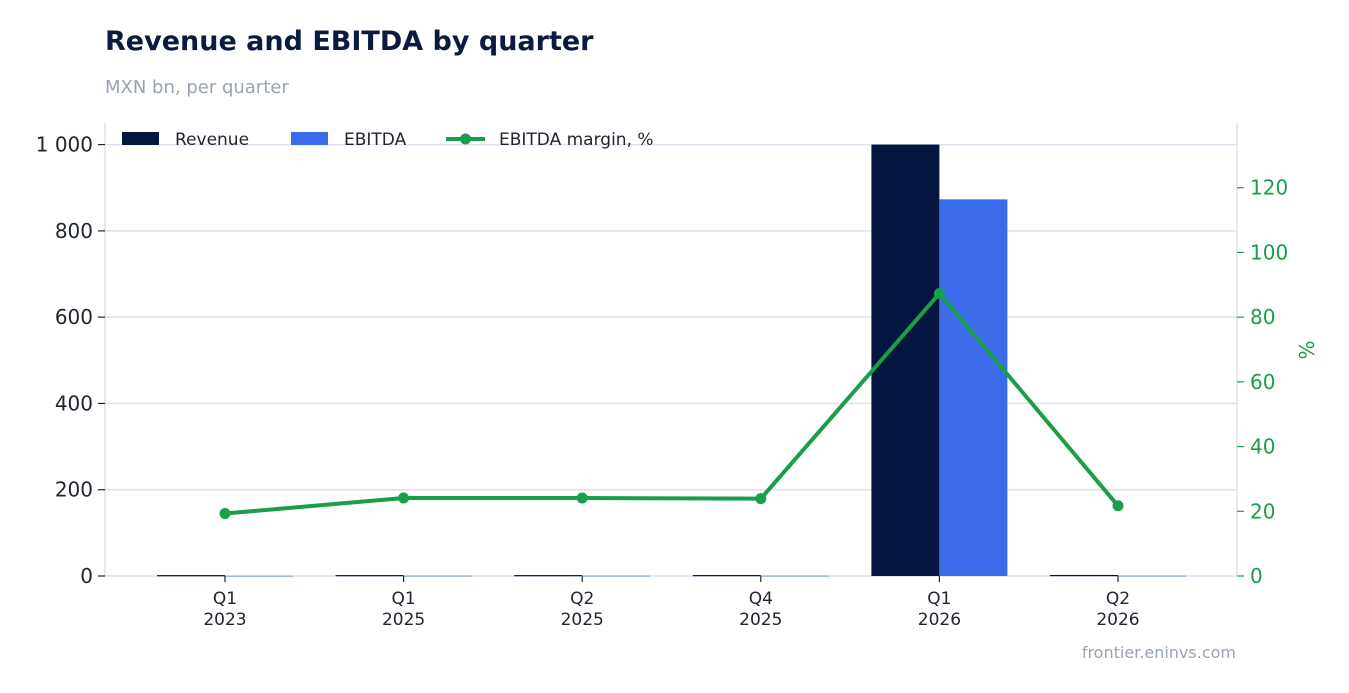 The image size is (1349, 693). What do you see at coordinates (74, 490) in the screenshot?
I see `y-left-tick-label: 200` at bounding box center [74, 490].